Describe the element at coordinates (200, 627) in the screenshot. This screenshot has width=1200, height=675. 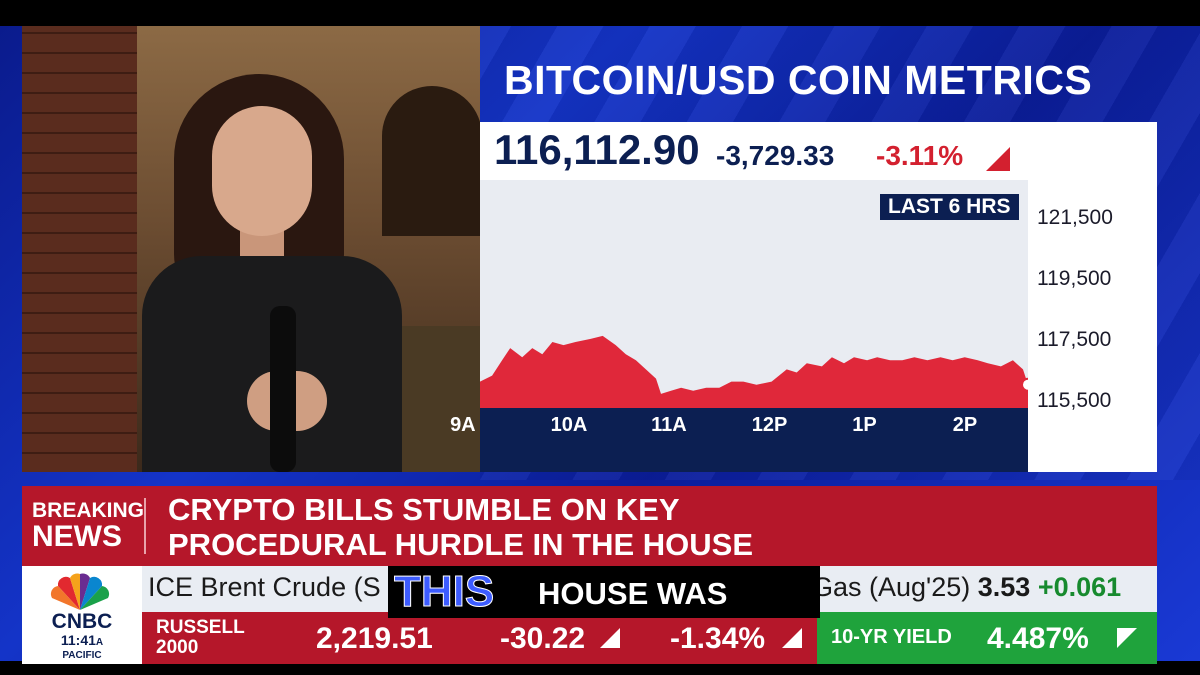
I see `index-name-line-1: RUSSELL` at that location.